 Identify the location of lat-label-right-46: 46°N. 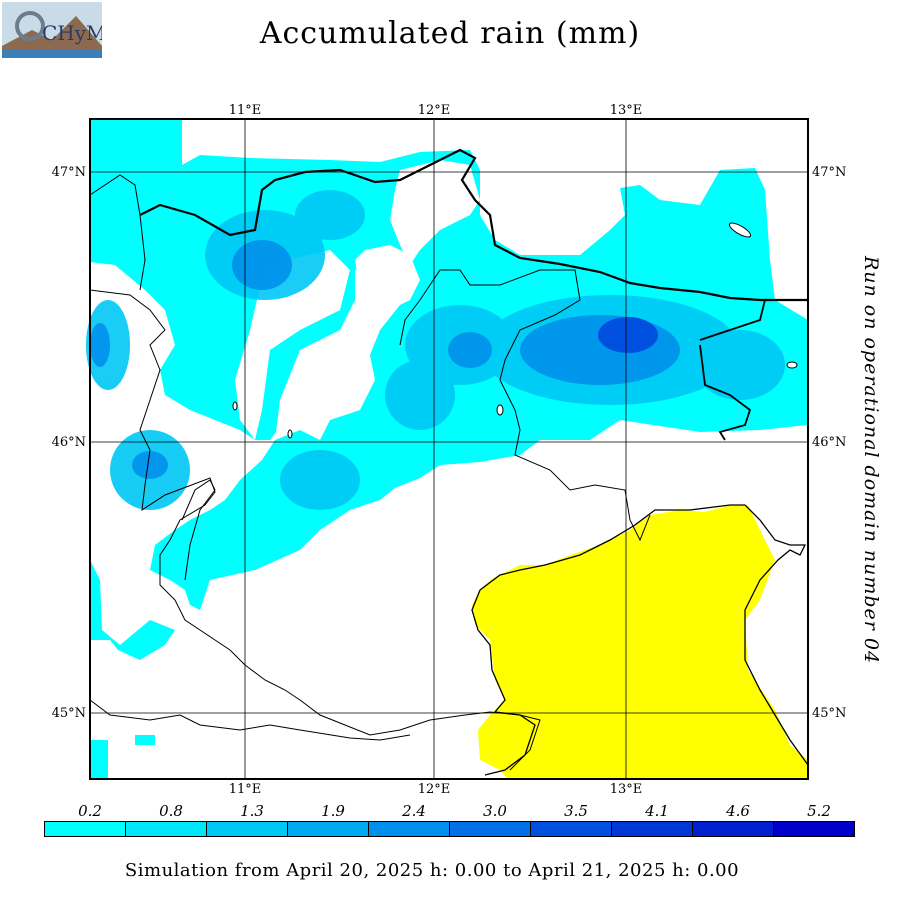
(829, 442).